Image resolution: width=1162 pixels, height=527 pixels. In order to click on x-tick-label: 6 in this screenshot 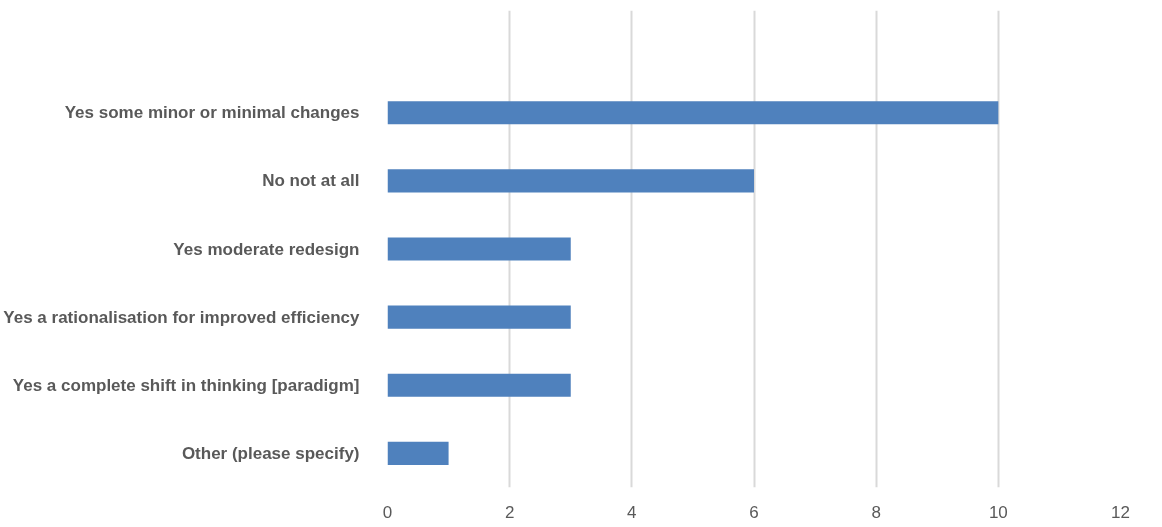, I will do `click(754, 512)`.